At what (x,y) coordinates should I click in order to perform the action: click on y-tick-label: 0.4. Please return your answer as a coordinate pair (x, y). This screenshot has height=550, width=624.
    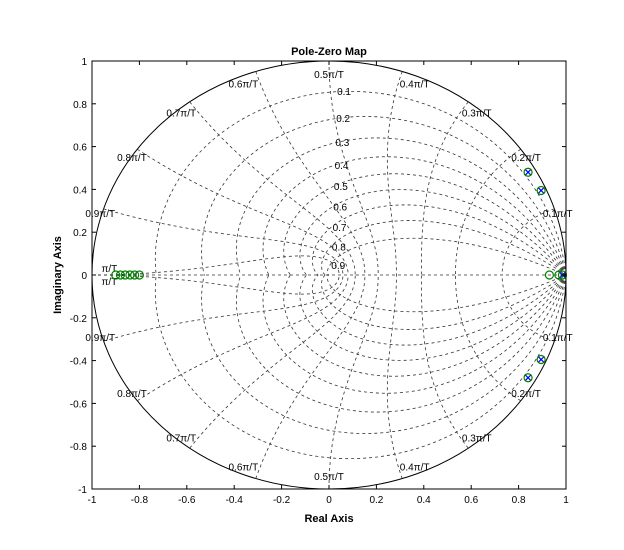
    Looking at the image, I should click on (80, 190).